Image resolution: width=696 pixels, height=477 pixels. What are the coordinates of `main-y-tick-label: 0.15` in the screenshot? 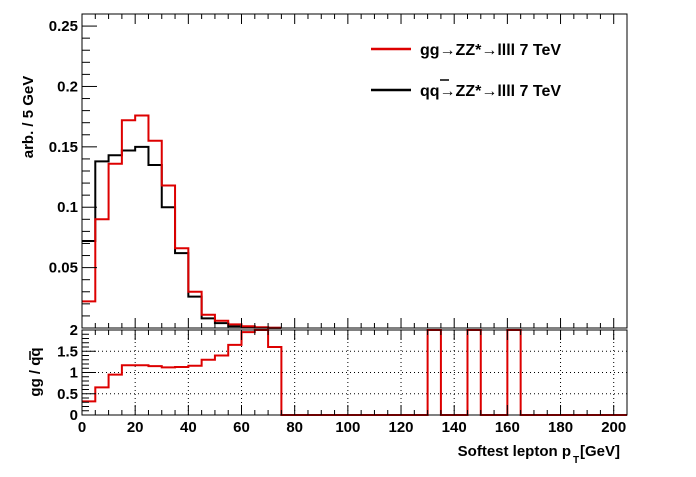 It's located at (63, 147).